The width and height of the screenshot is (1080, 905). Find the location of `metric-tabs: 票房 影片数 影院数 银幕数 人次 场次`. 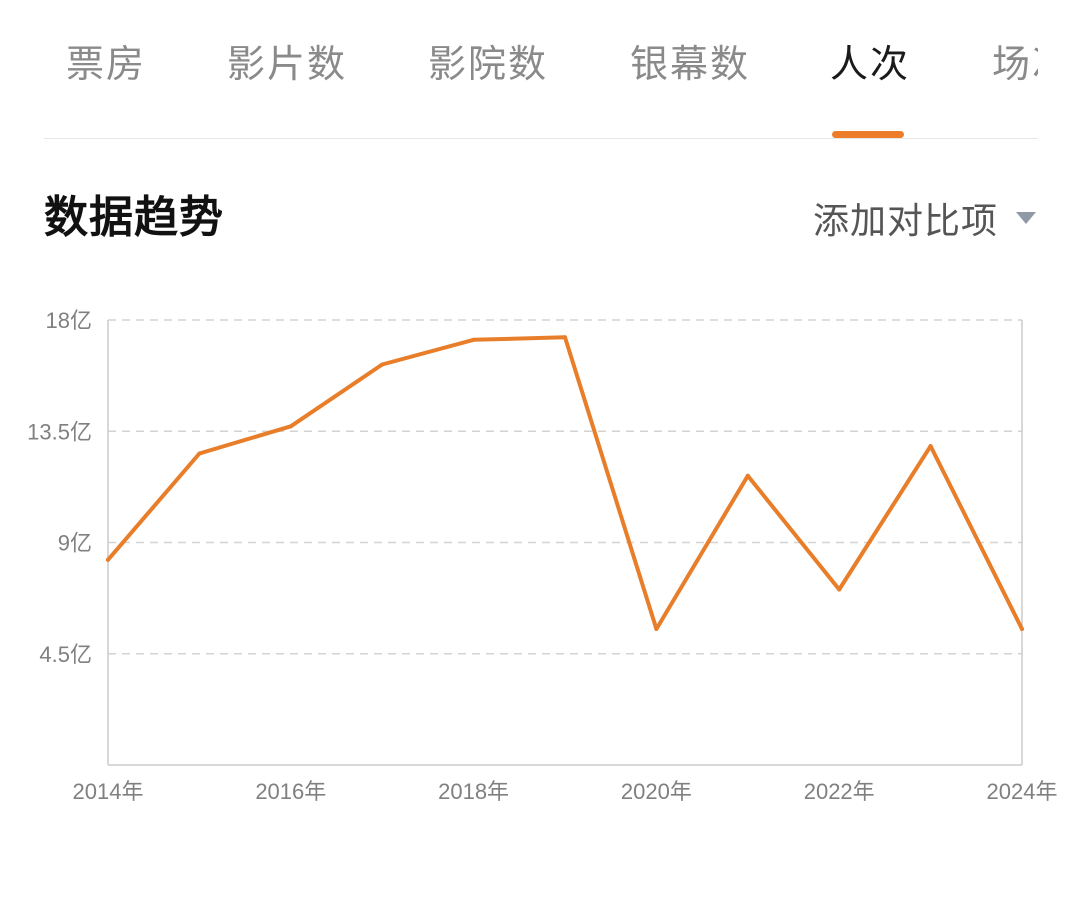

metric-tabs: 票房 影片数 影院数 银幕数 人次 场次 is located at coordinates (541, 69).